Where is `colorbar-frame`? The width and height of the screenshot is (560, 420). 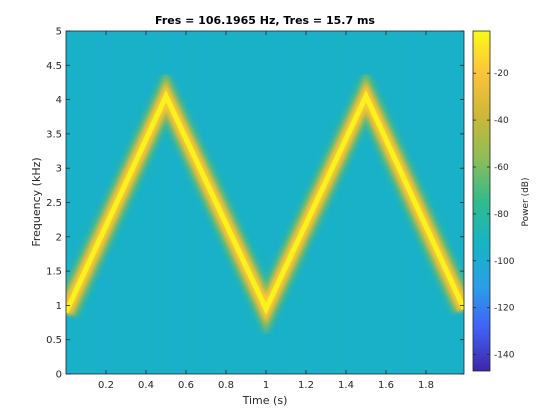
colorbar-frame is located at coordinates (481, 201).